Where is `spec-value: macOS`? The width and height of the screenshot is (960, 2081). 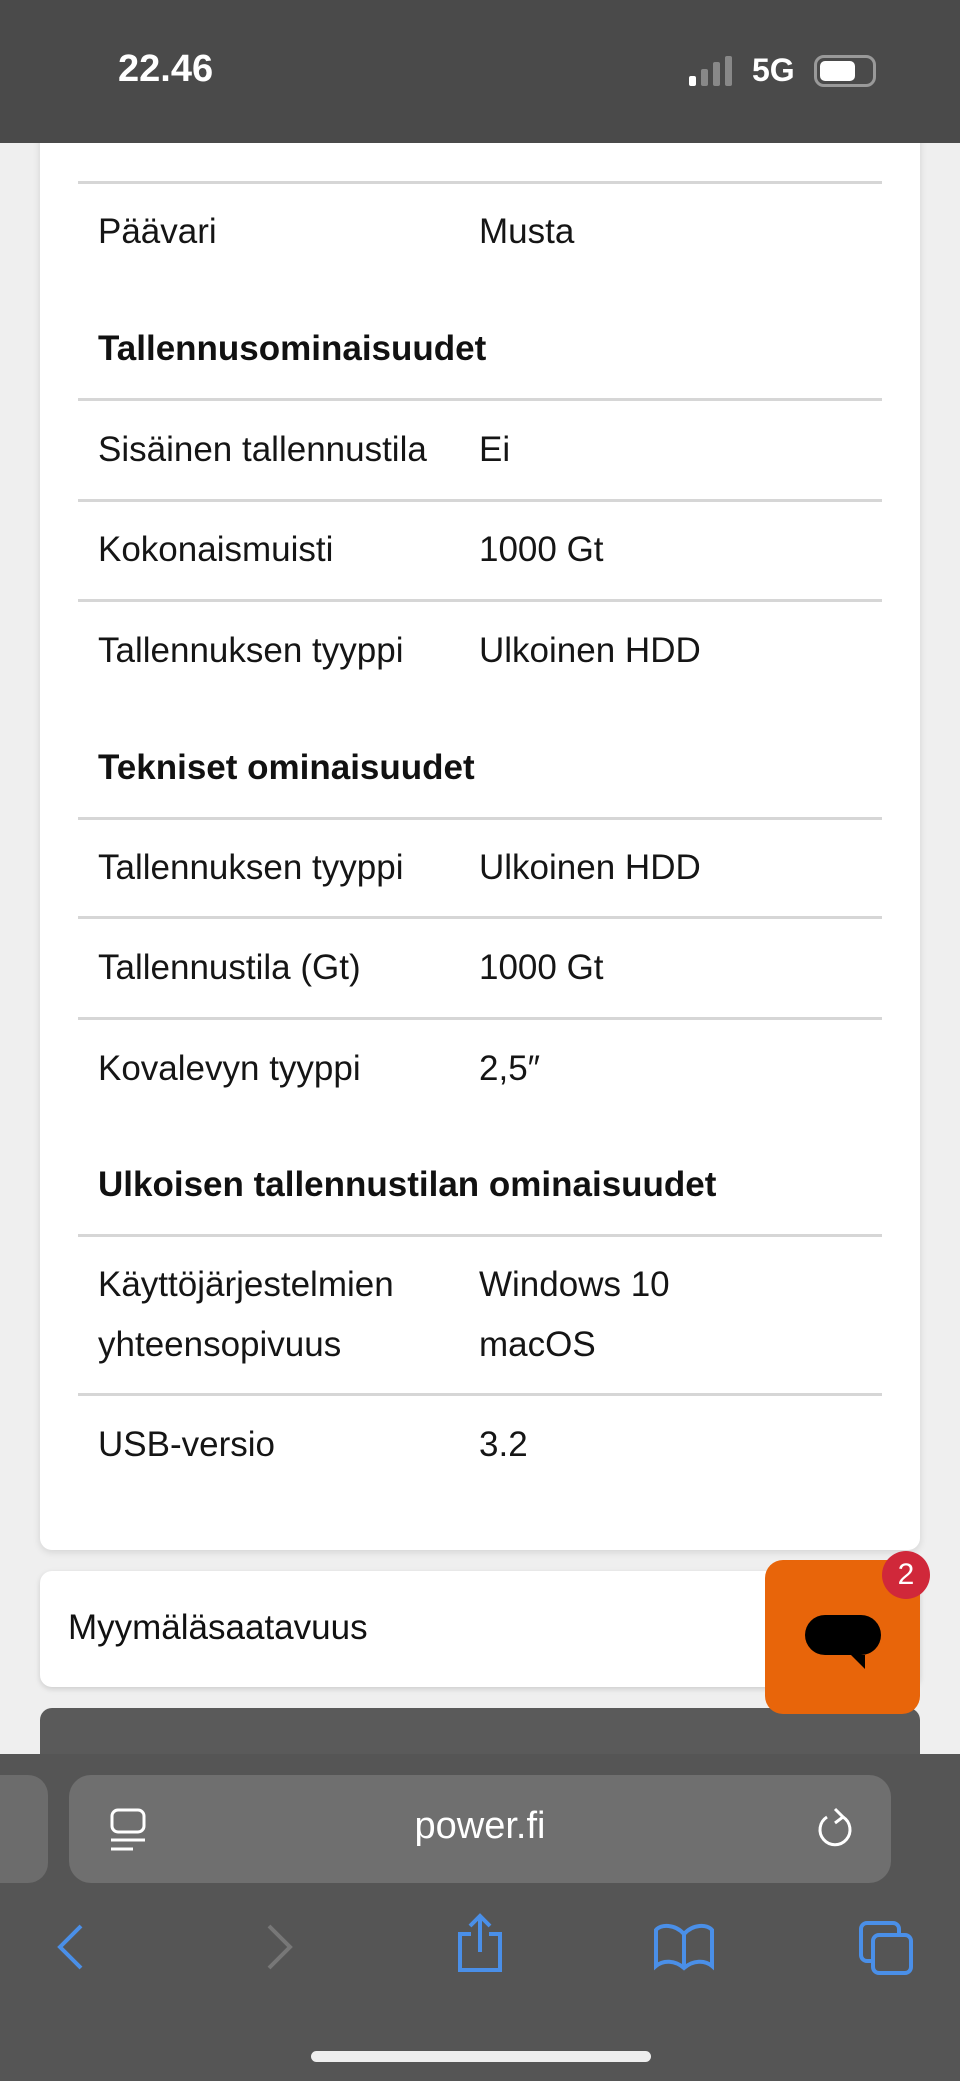 spec-value: macOS is located at coordinates (537, 1344).